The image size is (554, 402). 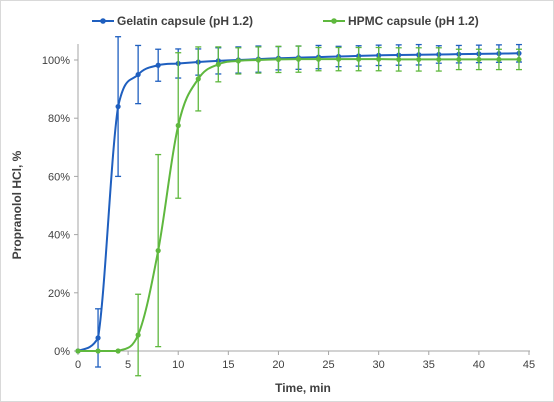 I want to click on x-tick-label: 20, so click(x=278, y=365).